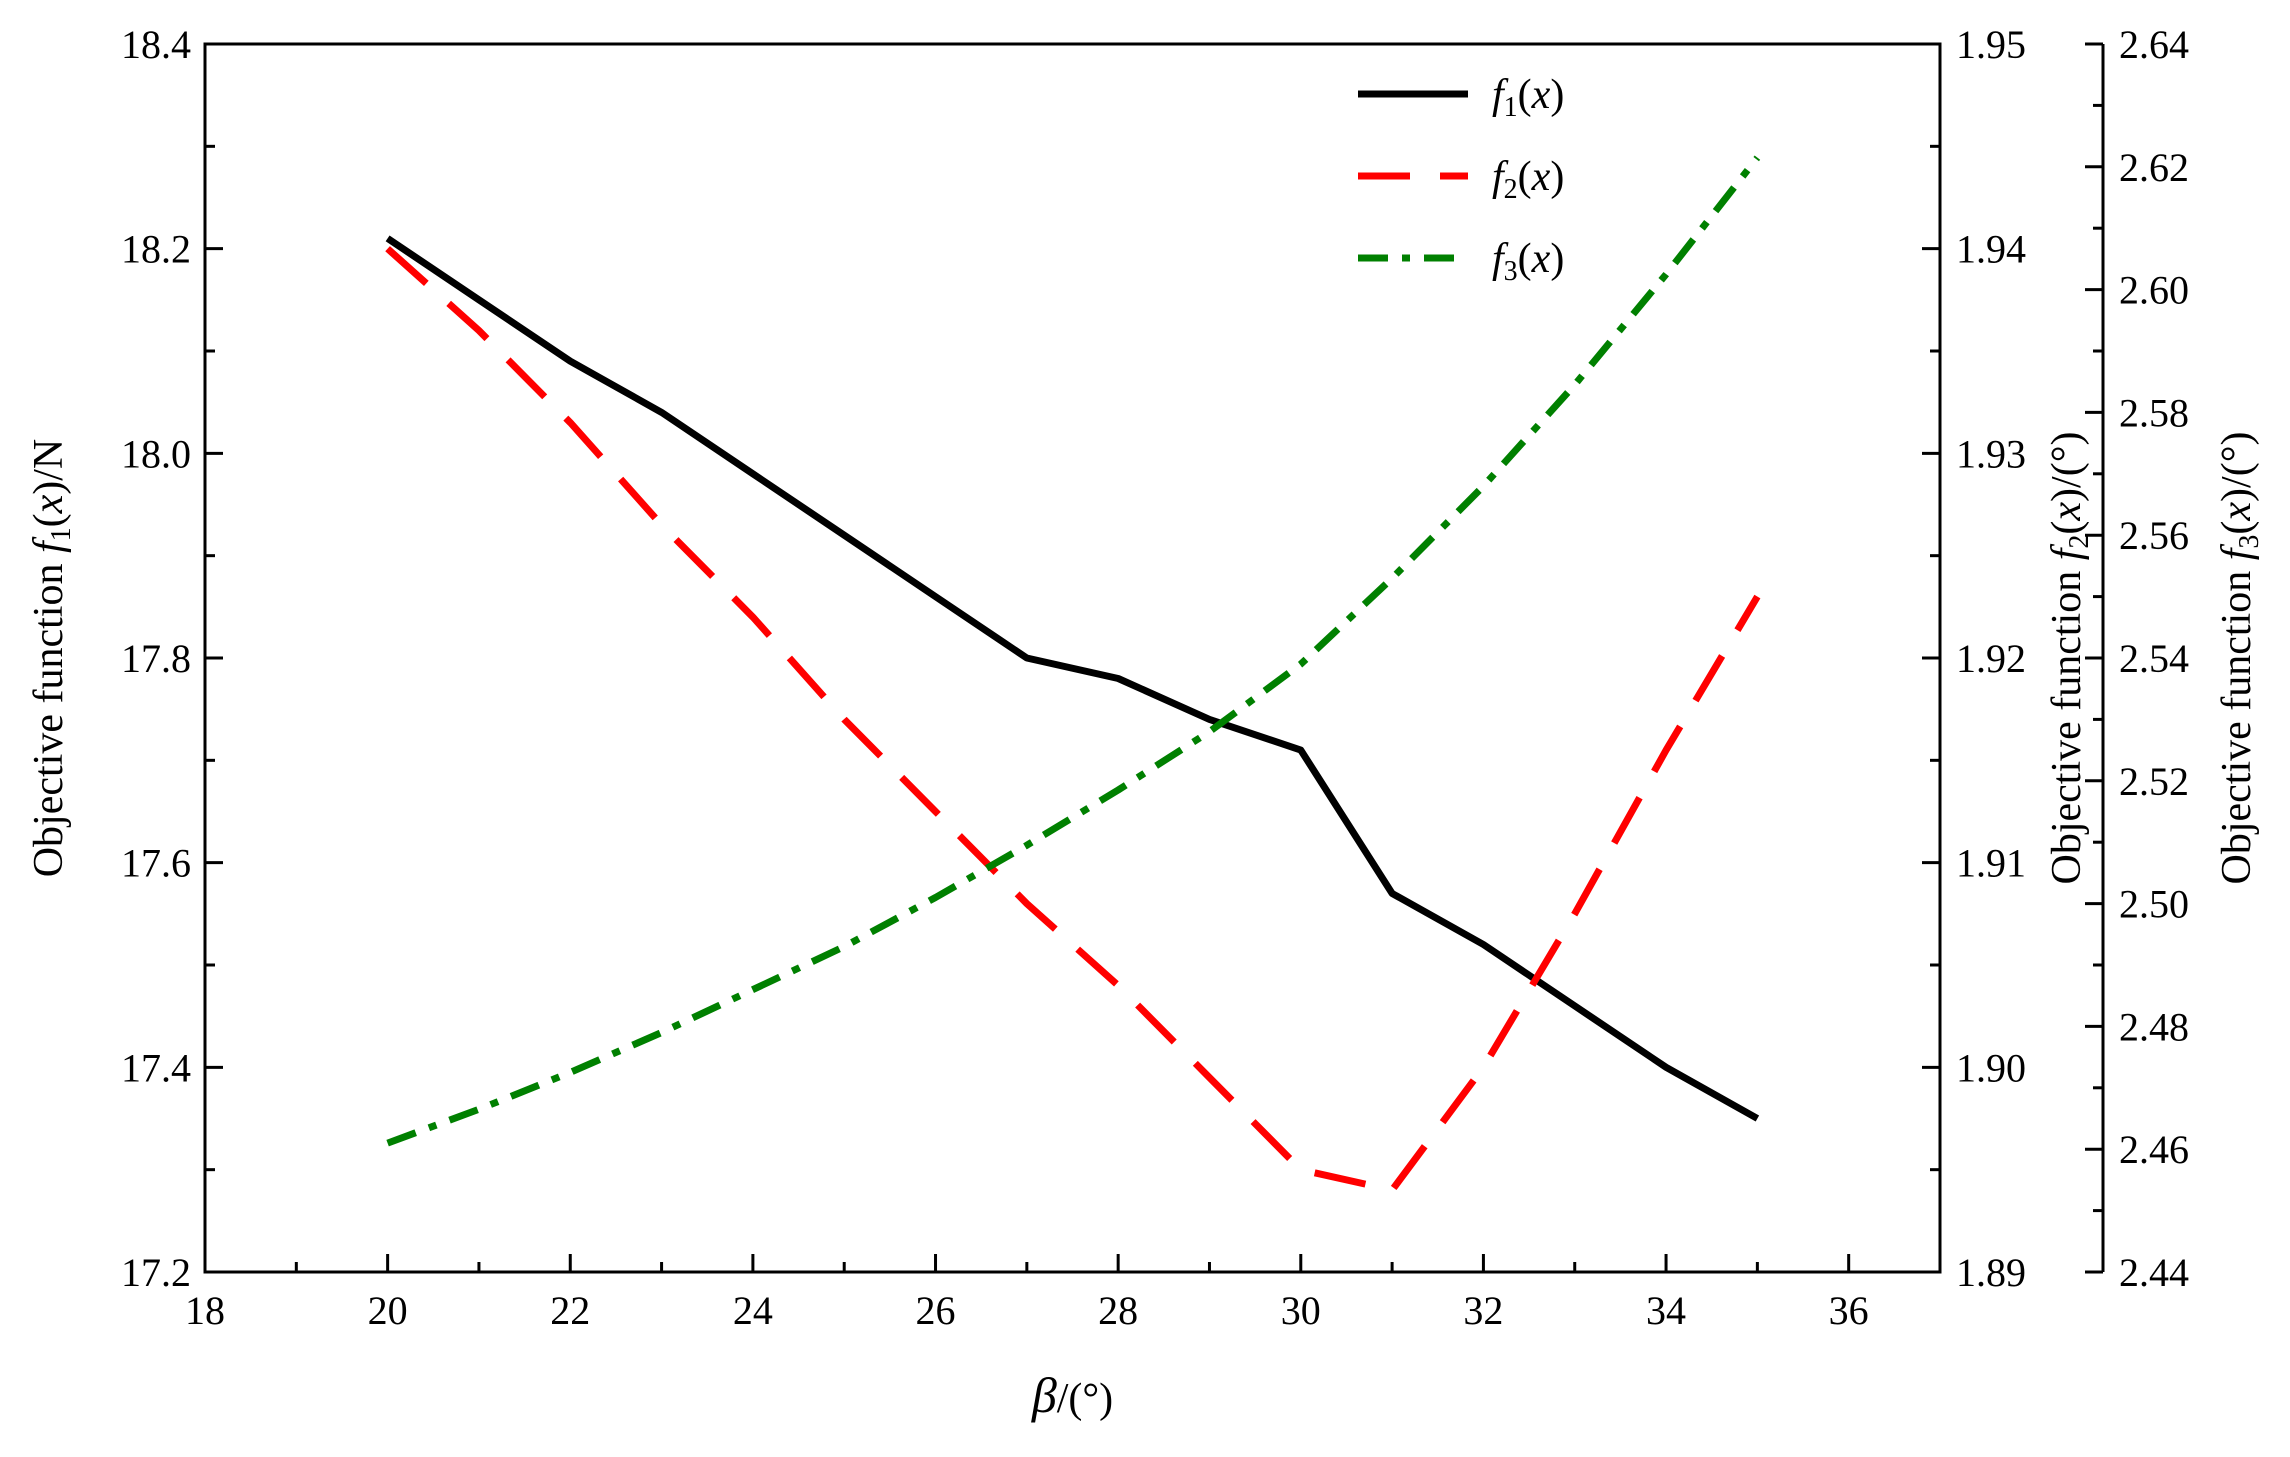 This screenshot has width=2290, height=1457. What do you see at coordinates (1991, 658) in the screenshot?
I see `y2-tick-label: 1.92` at bounding box center [1991, 658].